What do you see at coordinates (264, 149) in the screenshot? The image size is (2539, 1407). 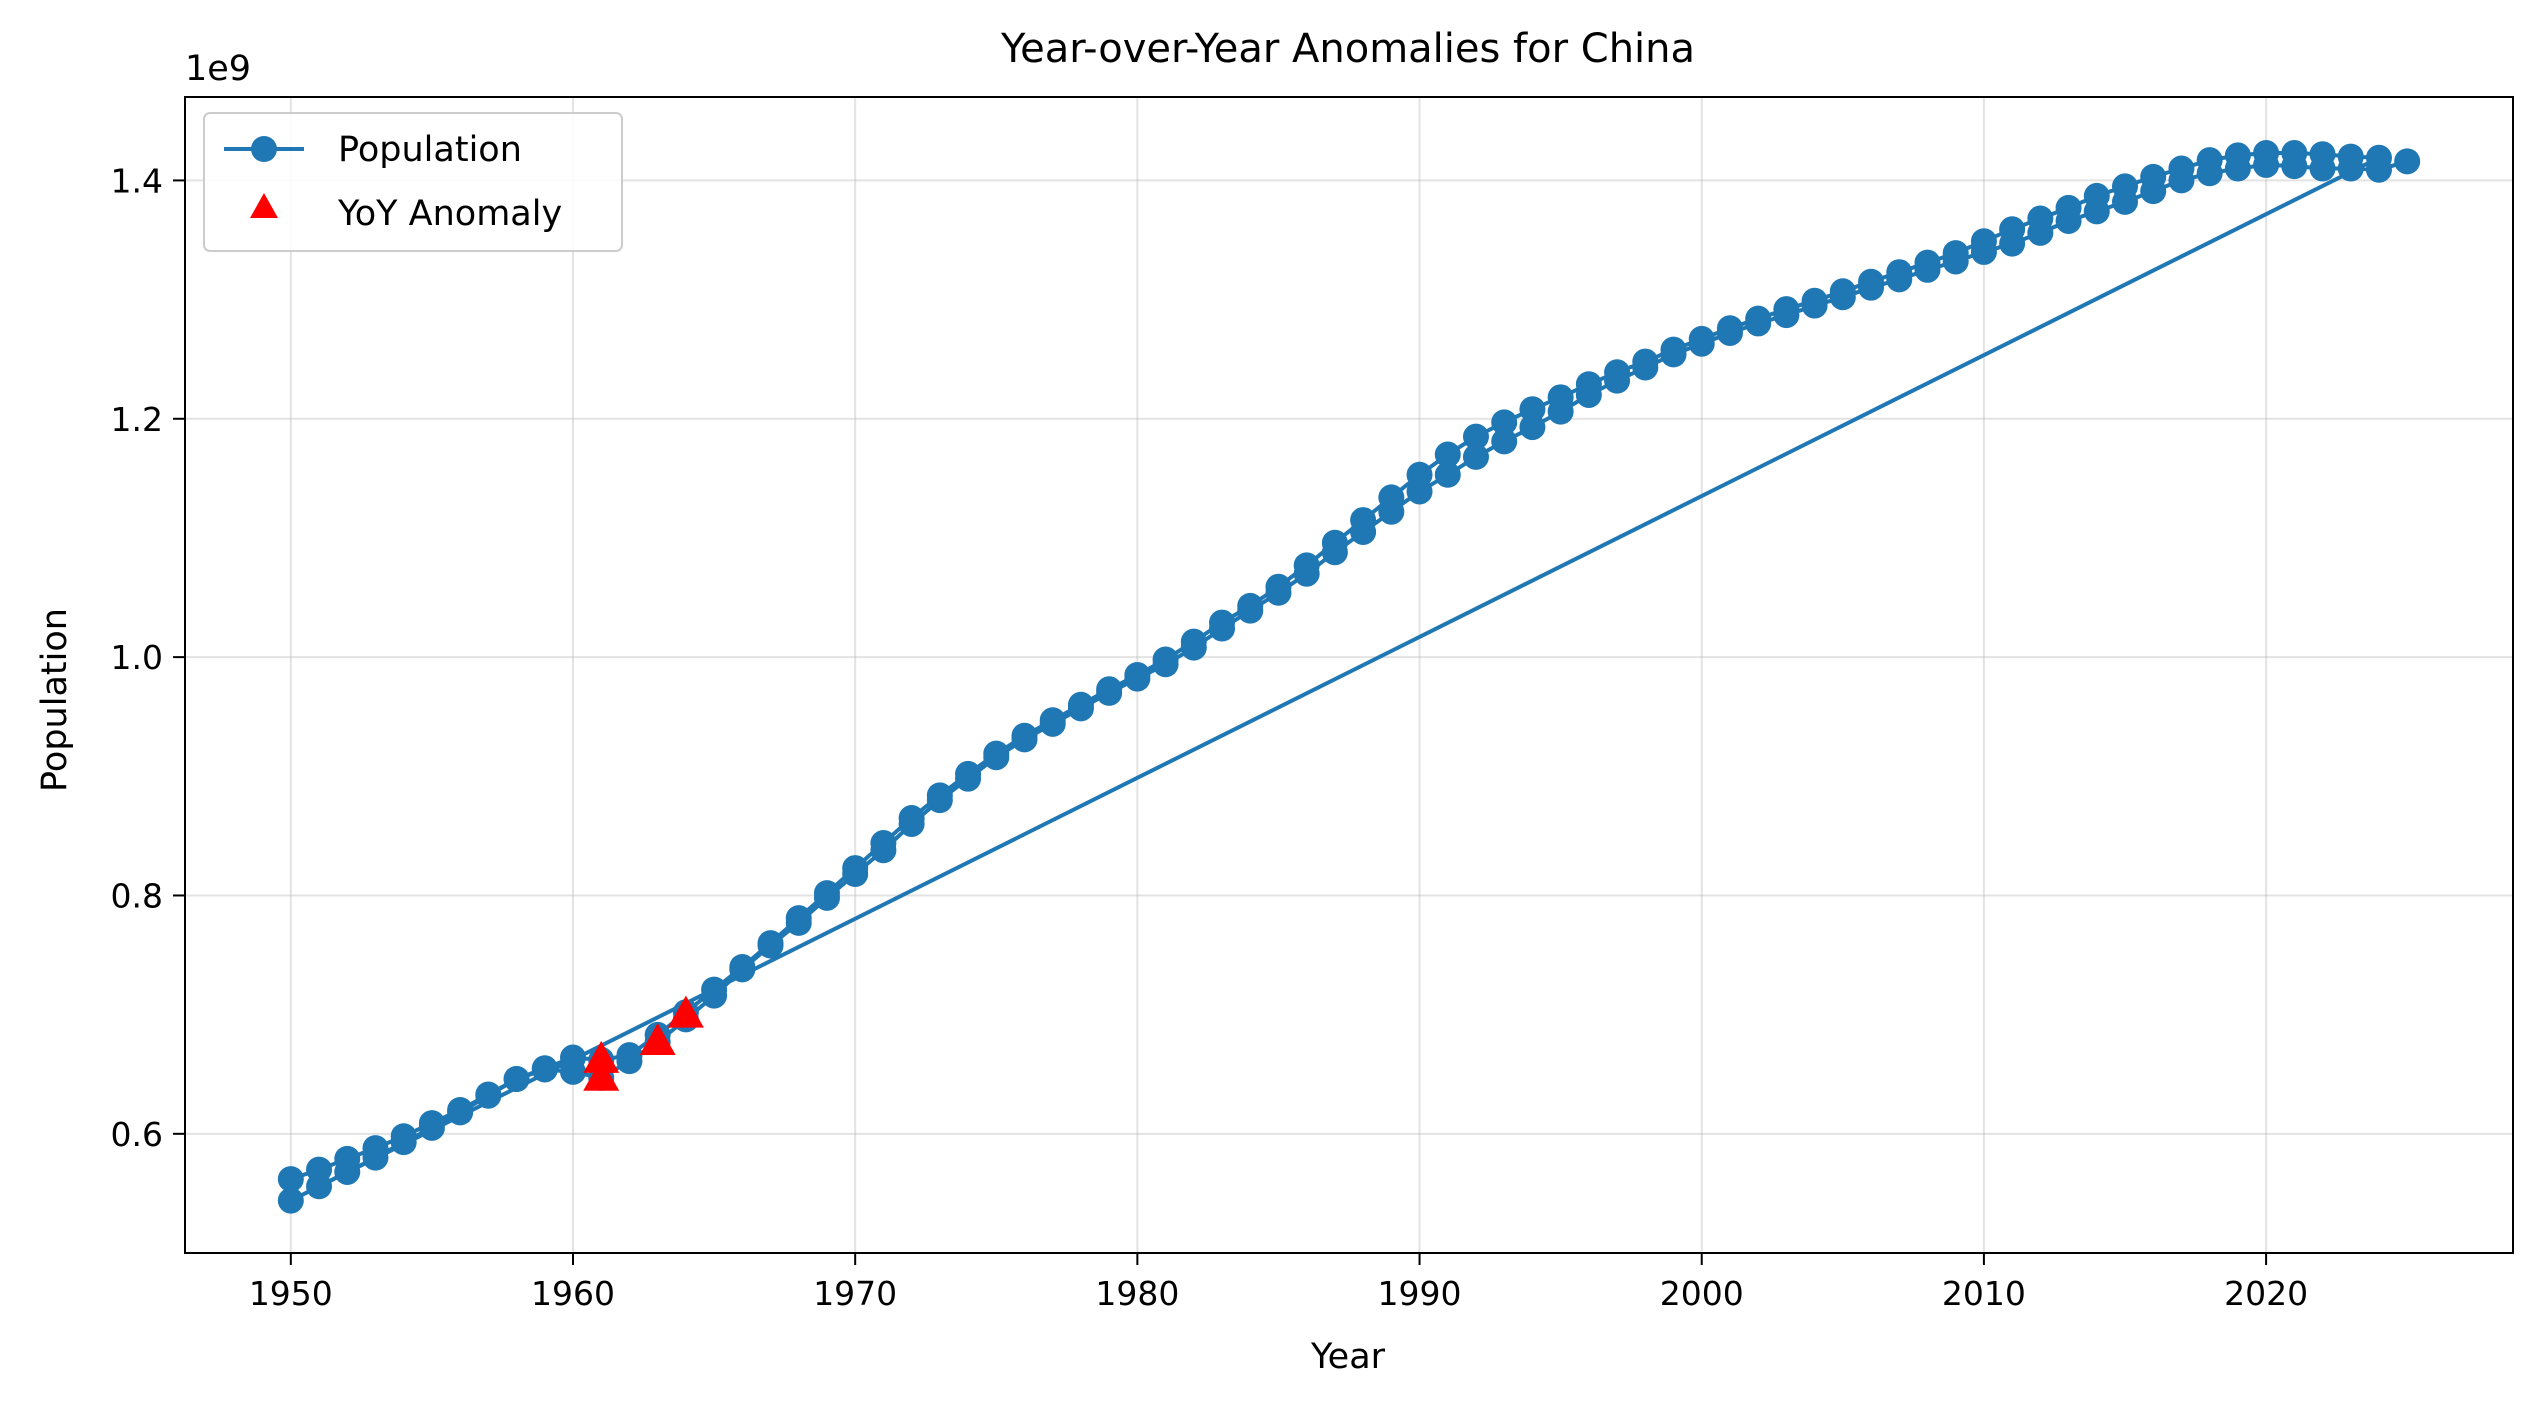 I see `legend-population-marker` at bounding box center [264, 149].